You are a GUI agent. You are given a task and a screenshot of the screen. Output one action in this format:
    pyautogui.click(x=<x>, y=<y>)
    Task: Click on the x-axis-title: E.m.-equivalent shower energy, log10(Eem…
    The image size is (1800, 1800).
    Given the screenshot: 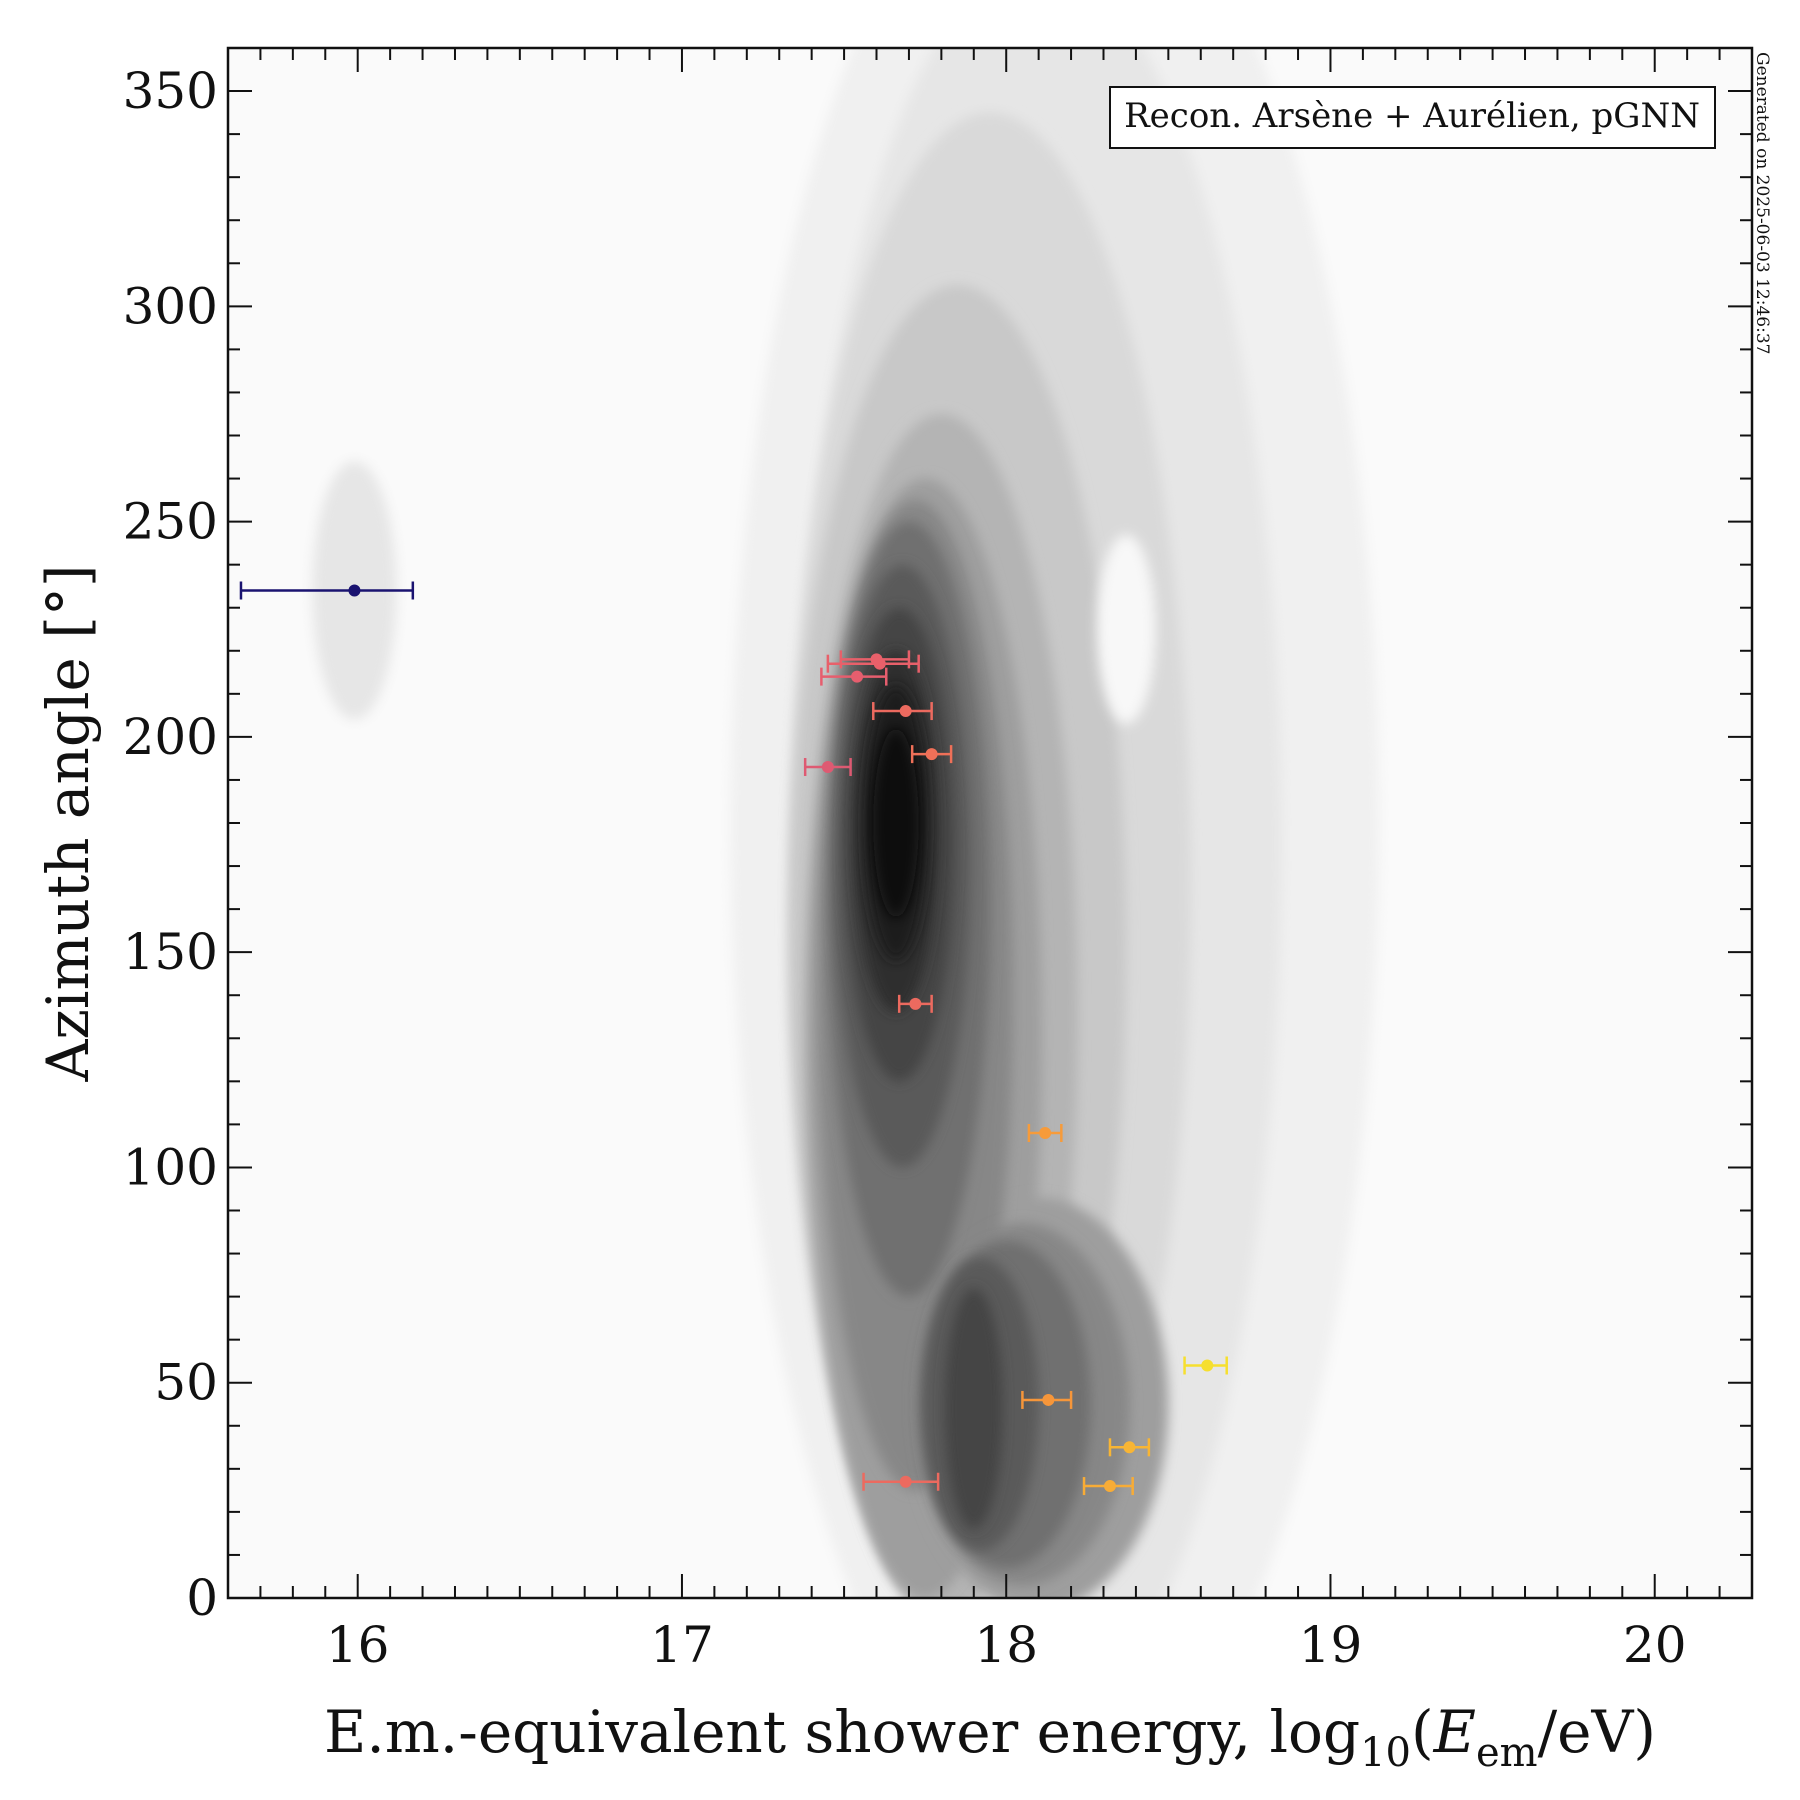 What is the action you would take?
    pyautogui.click(x=990, y=1737)
    